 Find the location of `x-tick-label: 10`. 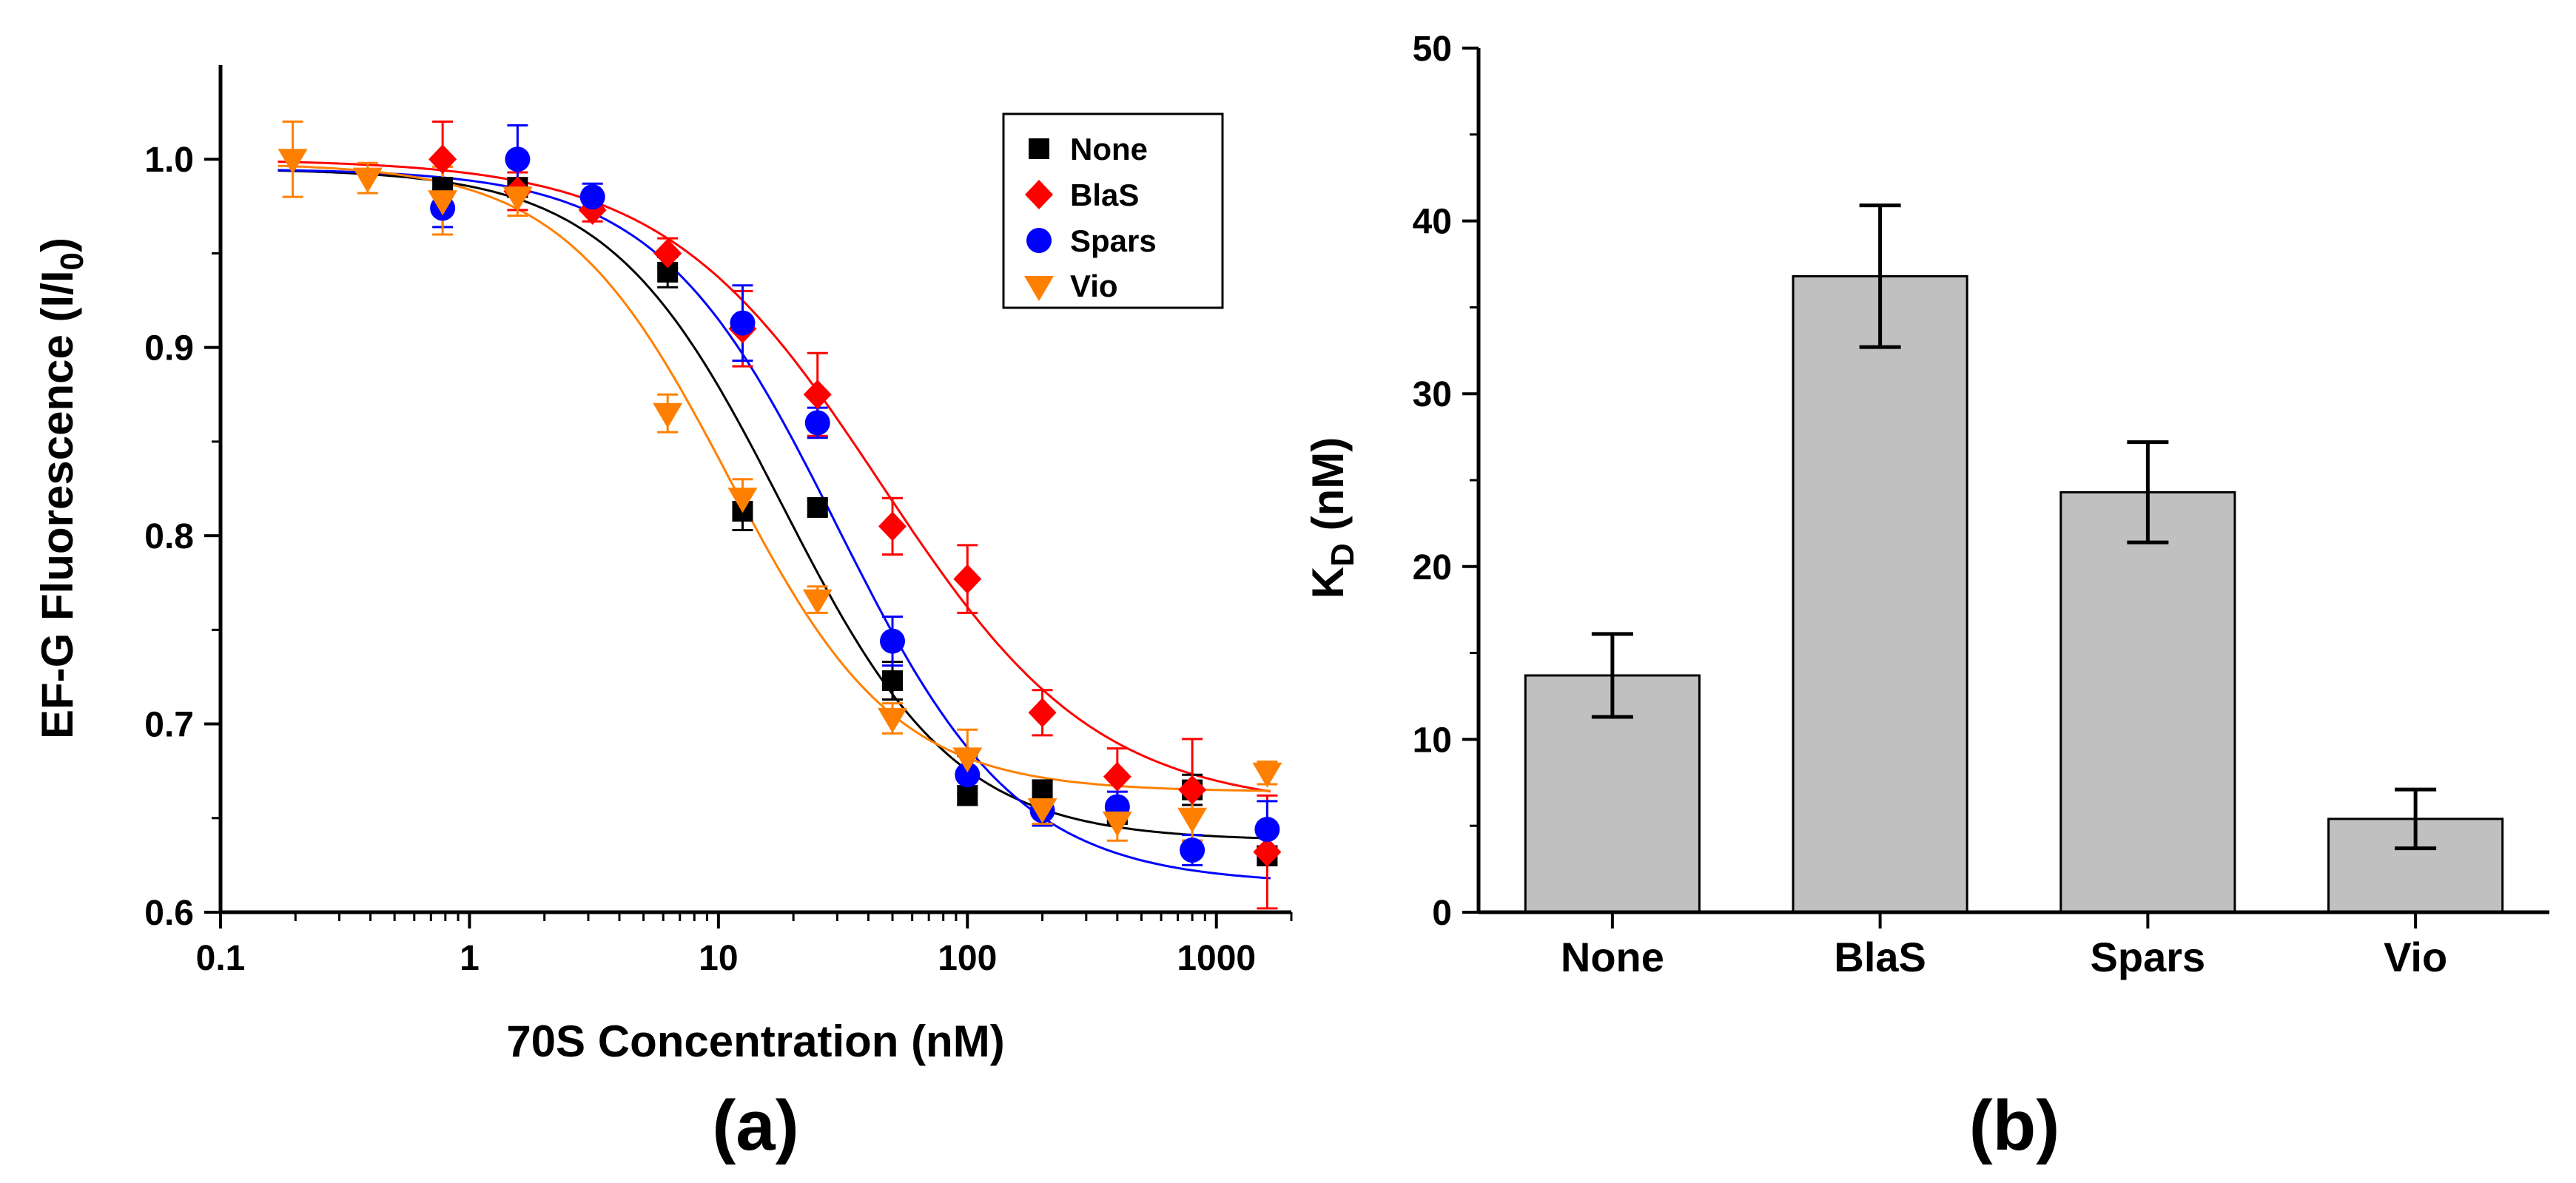

x-tick-label: 10 is located at coordinates (718, 959).